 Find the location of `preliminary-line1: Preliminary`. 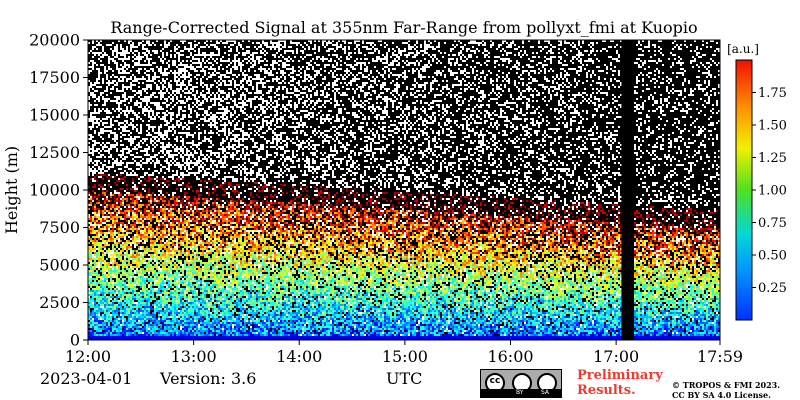

preliminary-line1: Preliminary is located at coordinates (620, 375).